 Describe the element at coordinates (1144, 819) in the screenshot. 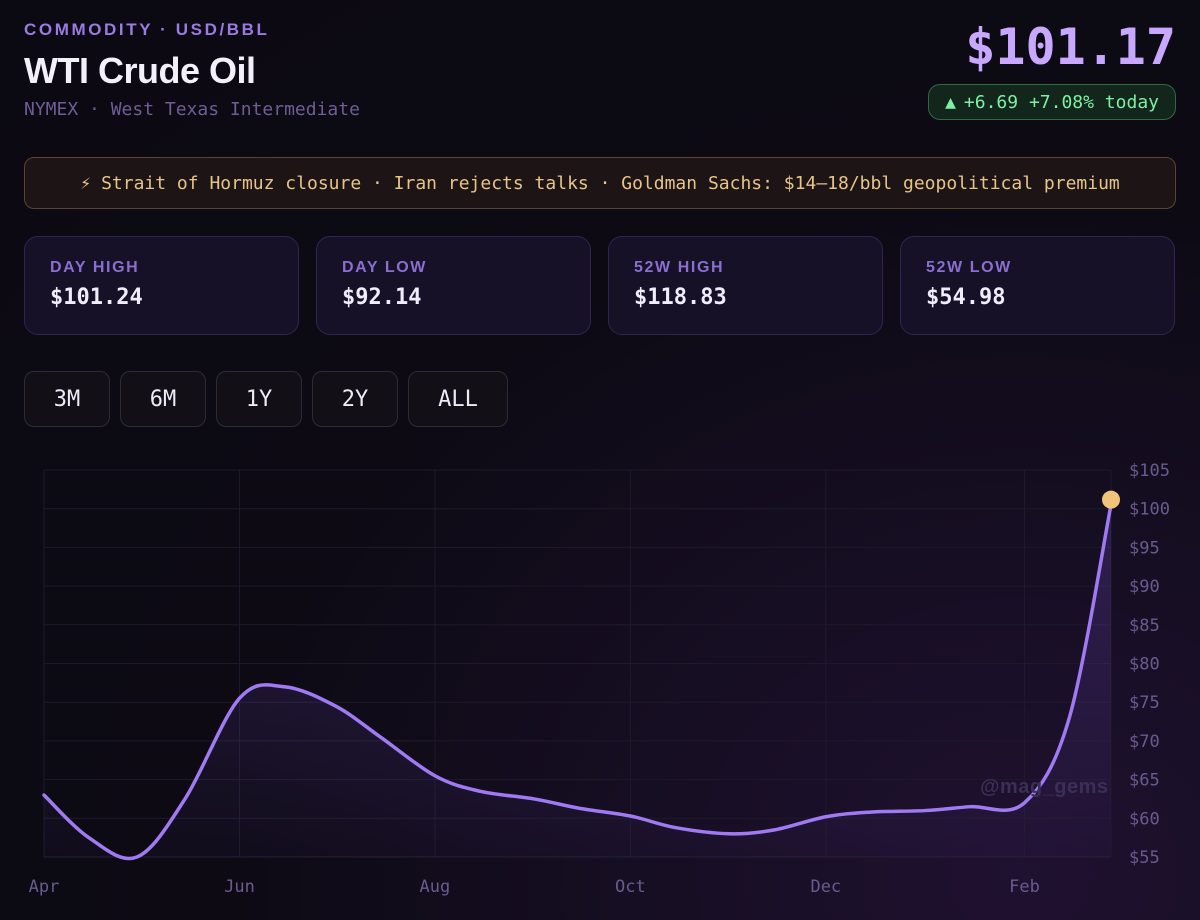

I see `y-tick-label: $60` at that location.